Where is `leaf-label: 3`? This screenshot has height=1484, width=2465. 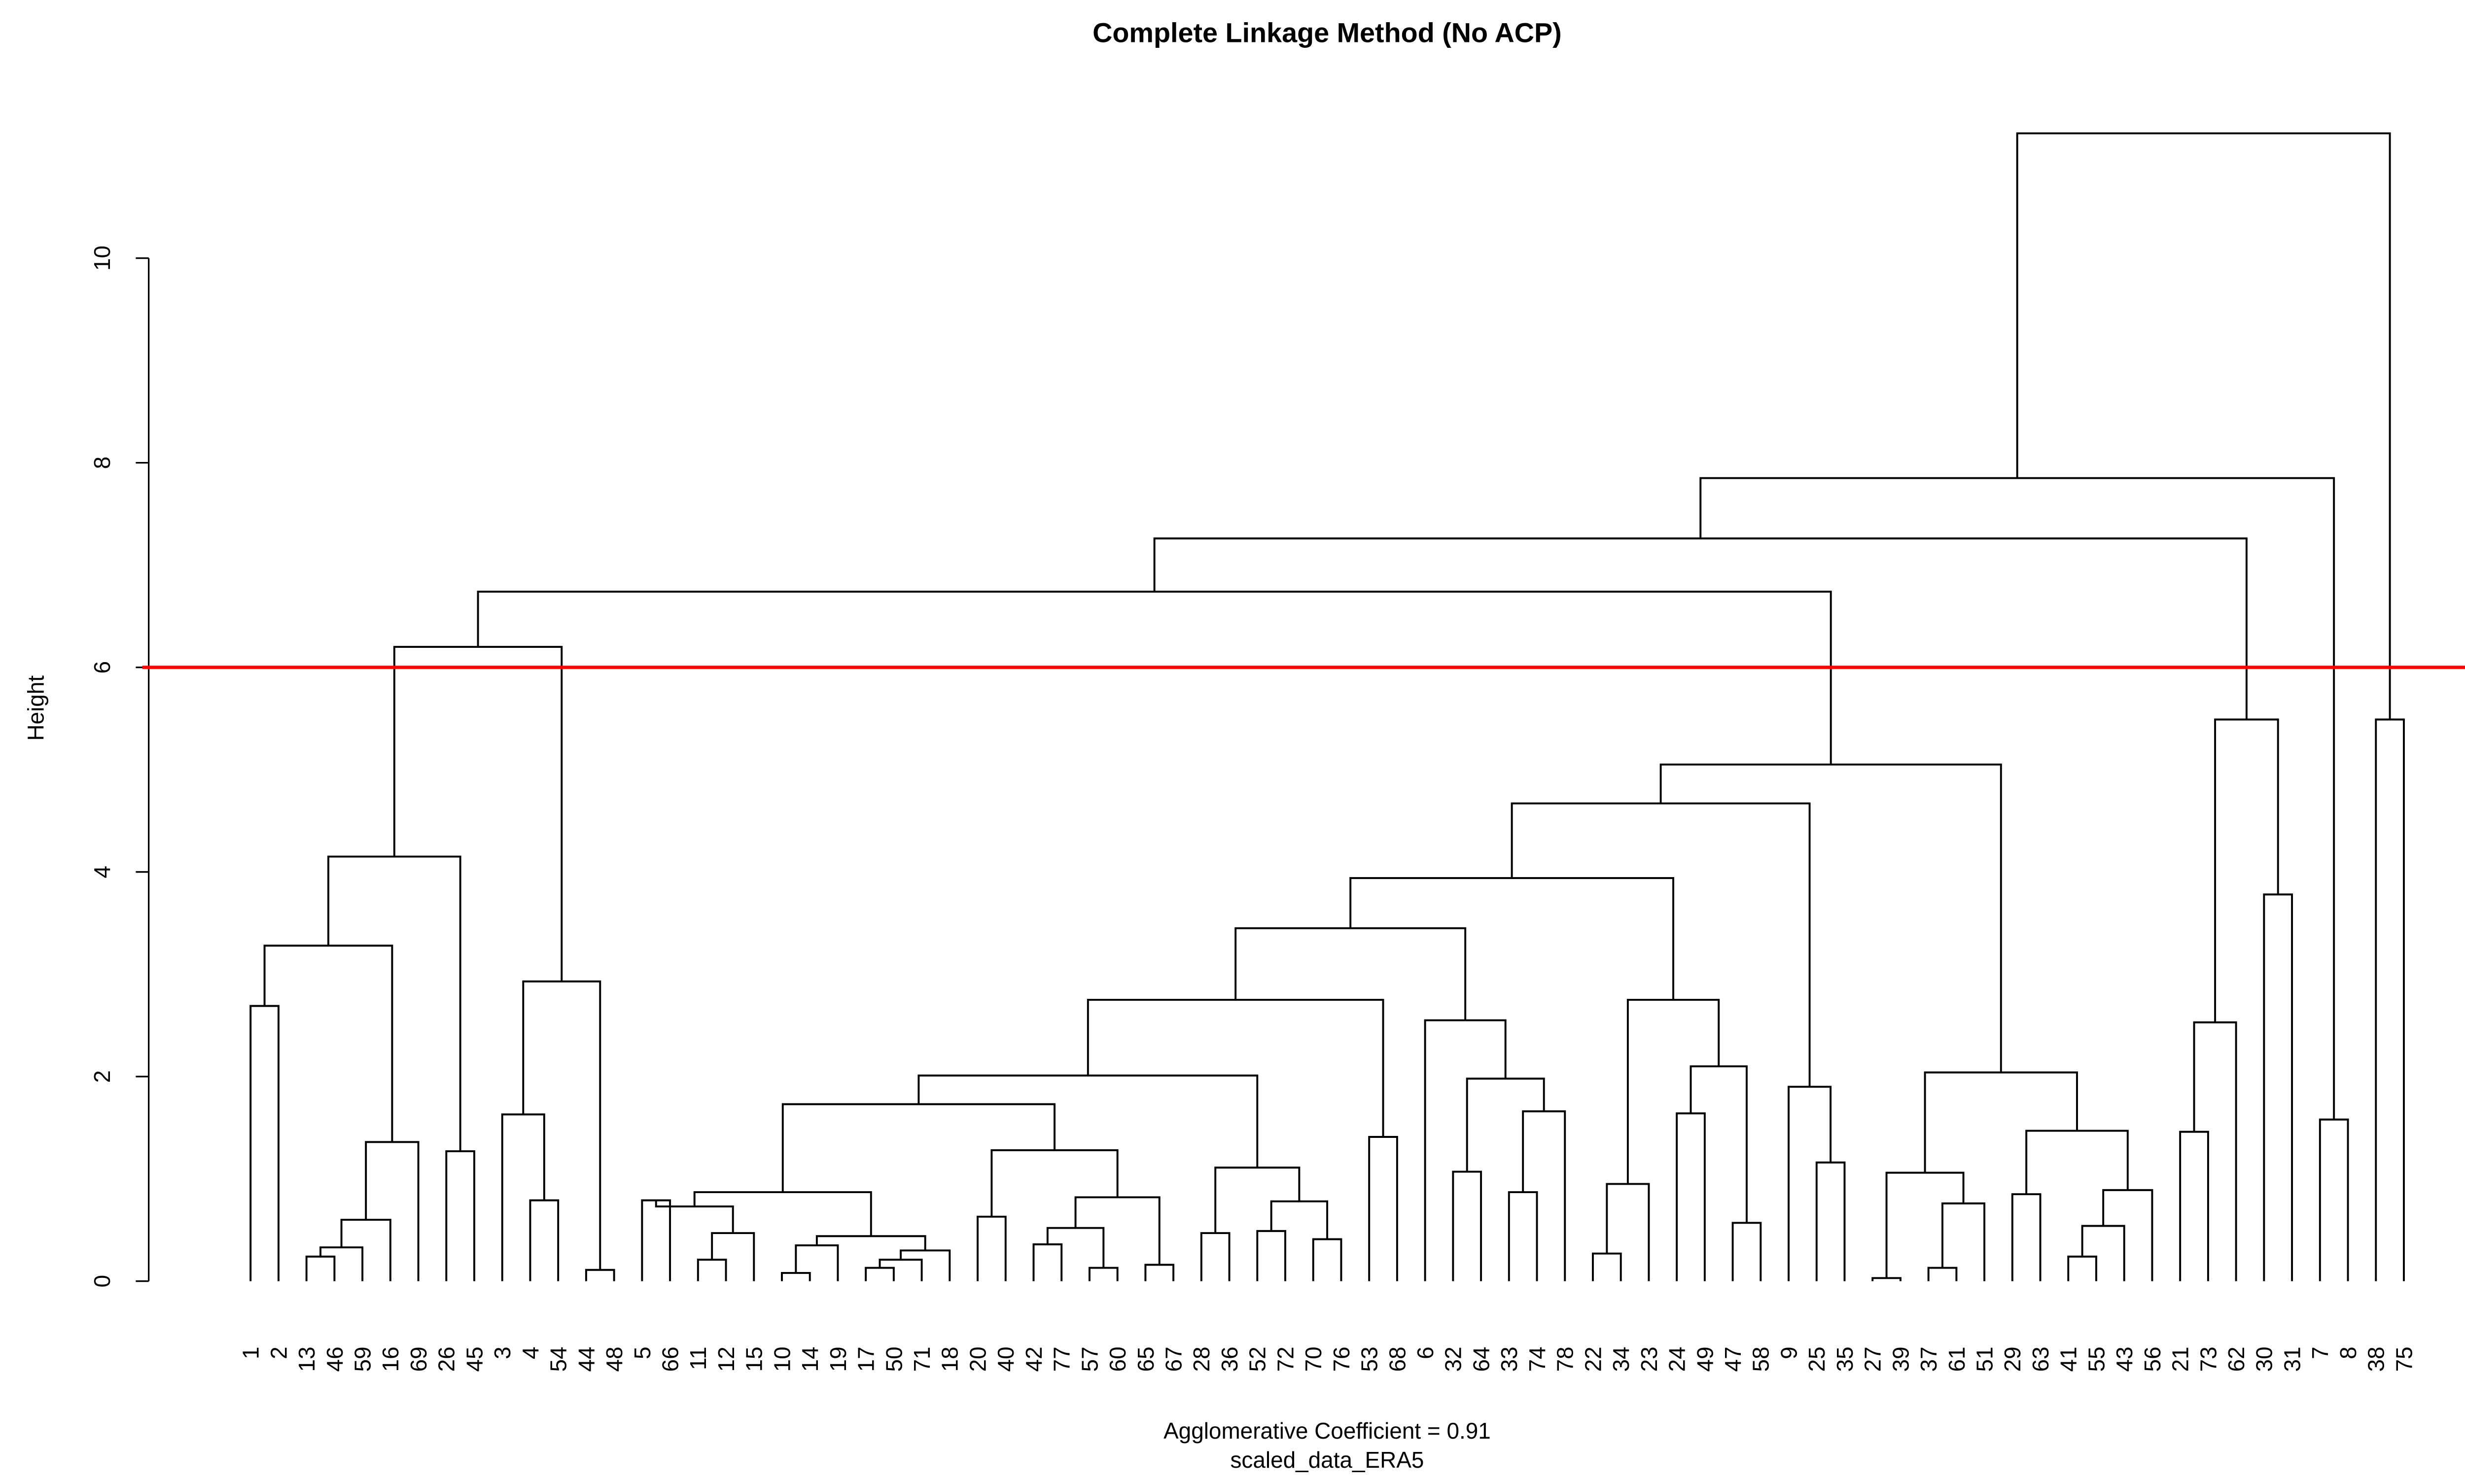 leaf-label: 3 is located at coordinates (502, 1352).